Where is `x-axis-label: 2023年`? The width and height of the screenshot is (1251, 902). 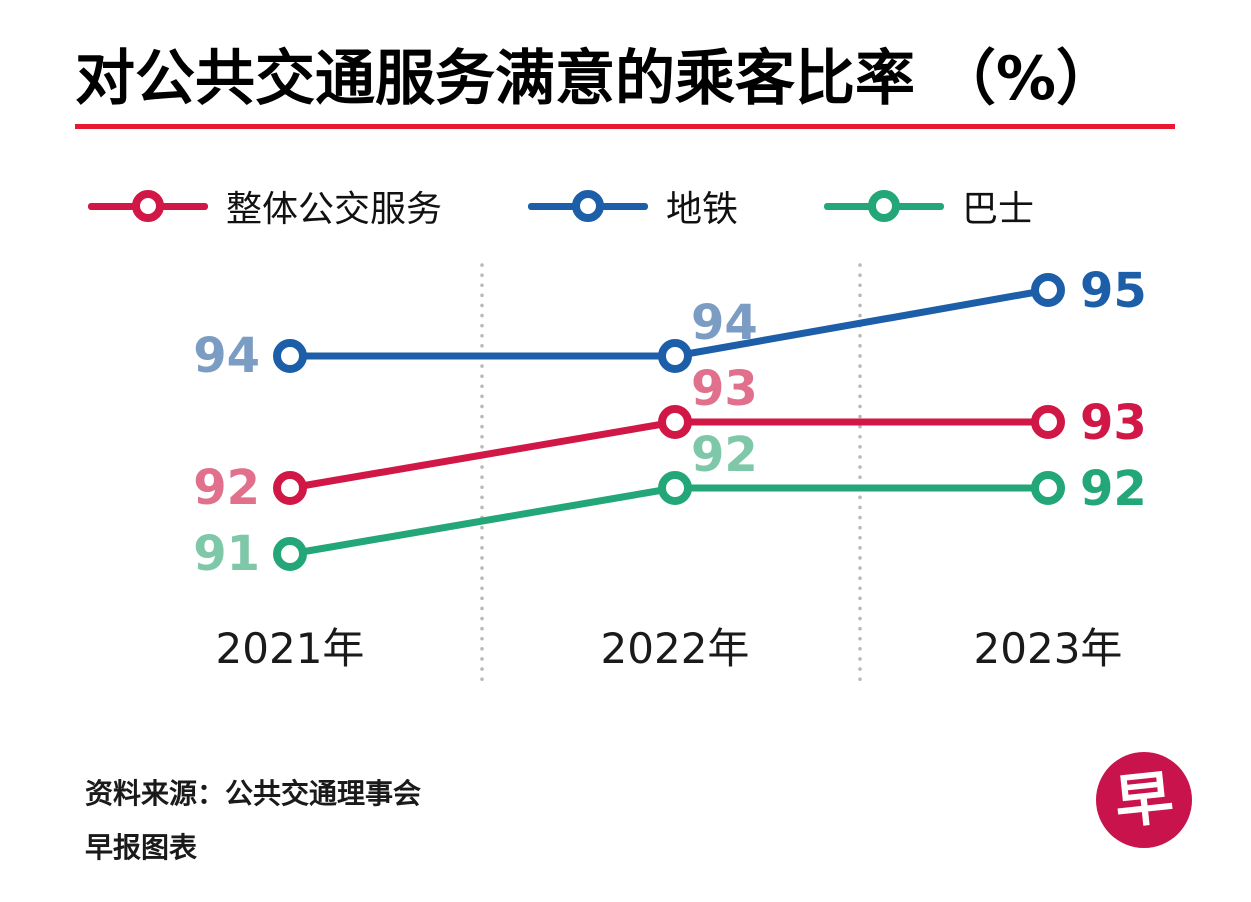
x-axis-label: 2023年 is located at coordinates (1048, 648).